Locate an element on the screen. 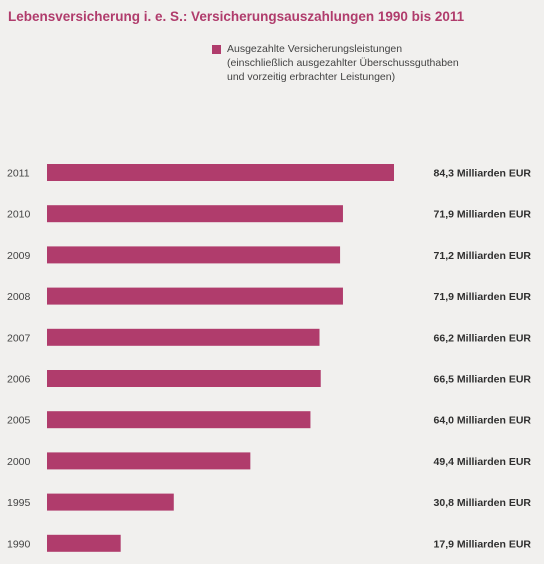 The image size is (544, 564). value-label: 71,2 Milliarden EUR is located at coordinates (483, 256).